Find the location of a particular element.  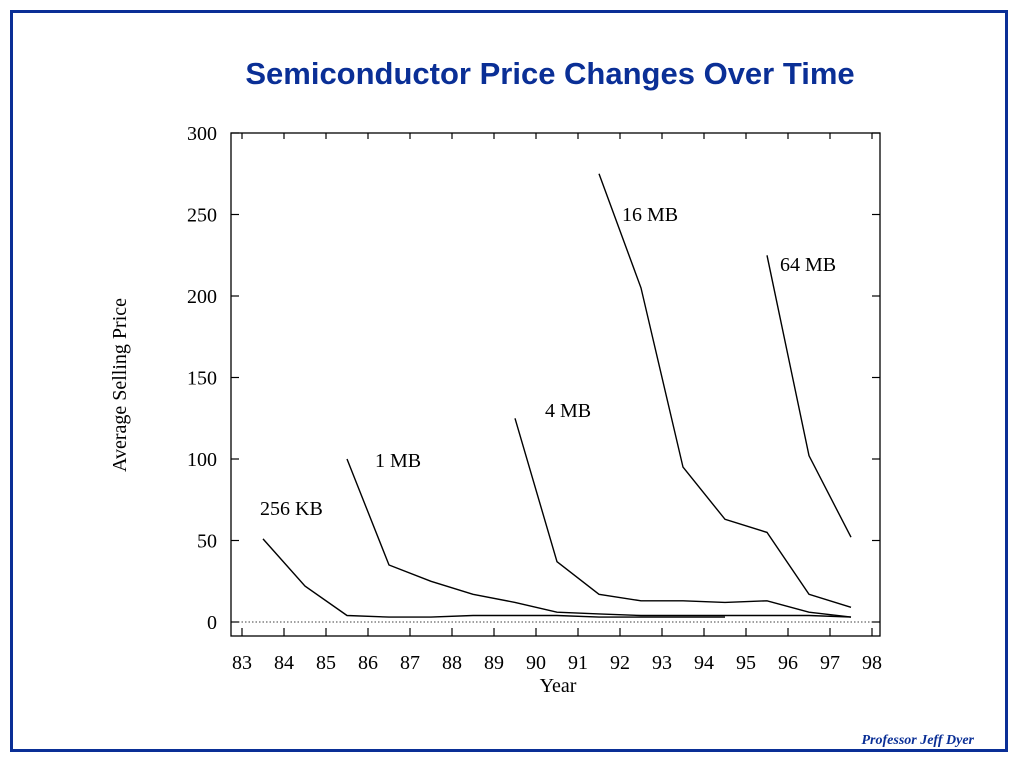

x-tick-label: 93 is located at coordinates (662, 663).